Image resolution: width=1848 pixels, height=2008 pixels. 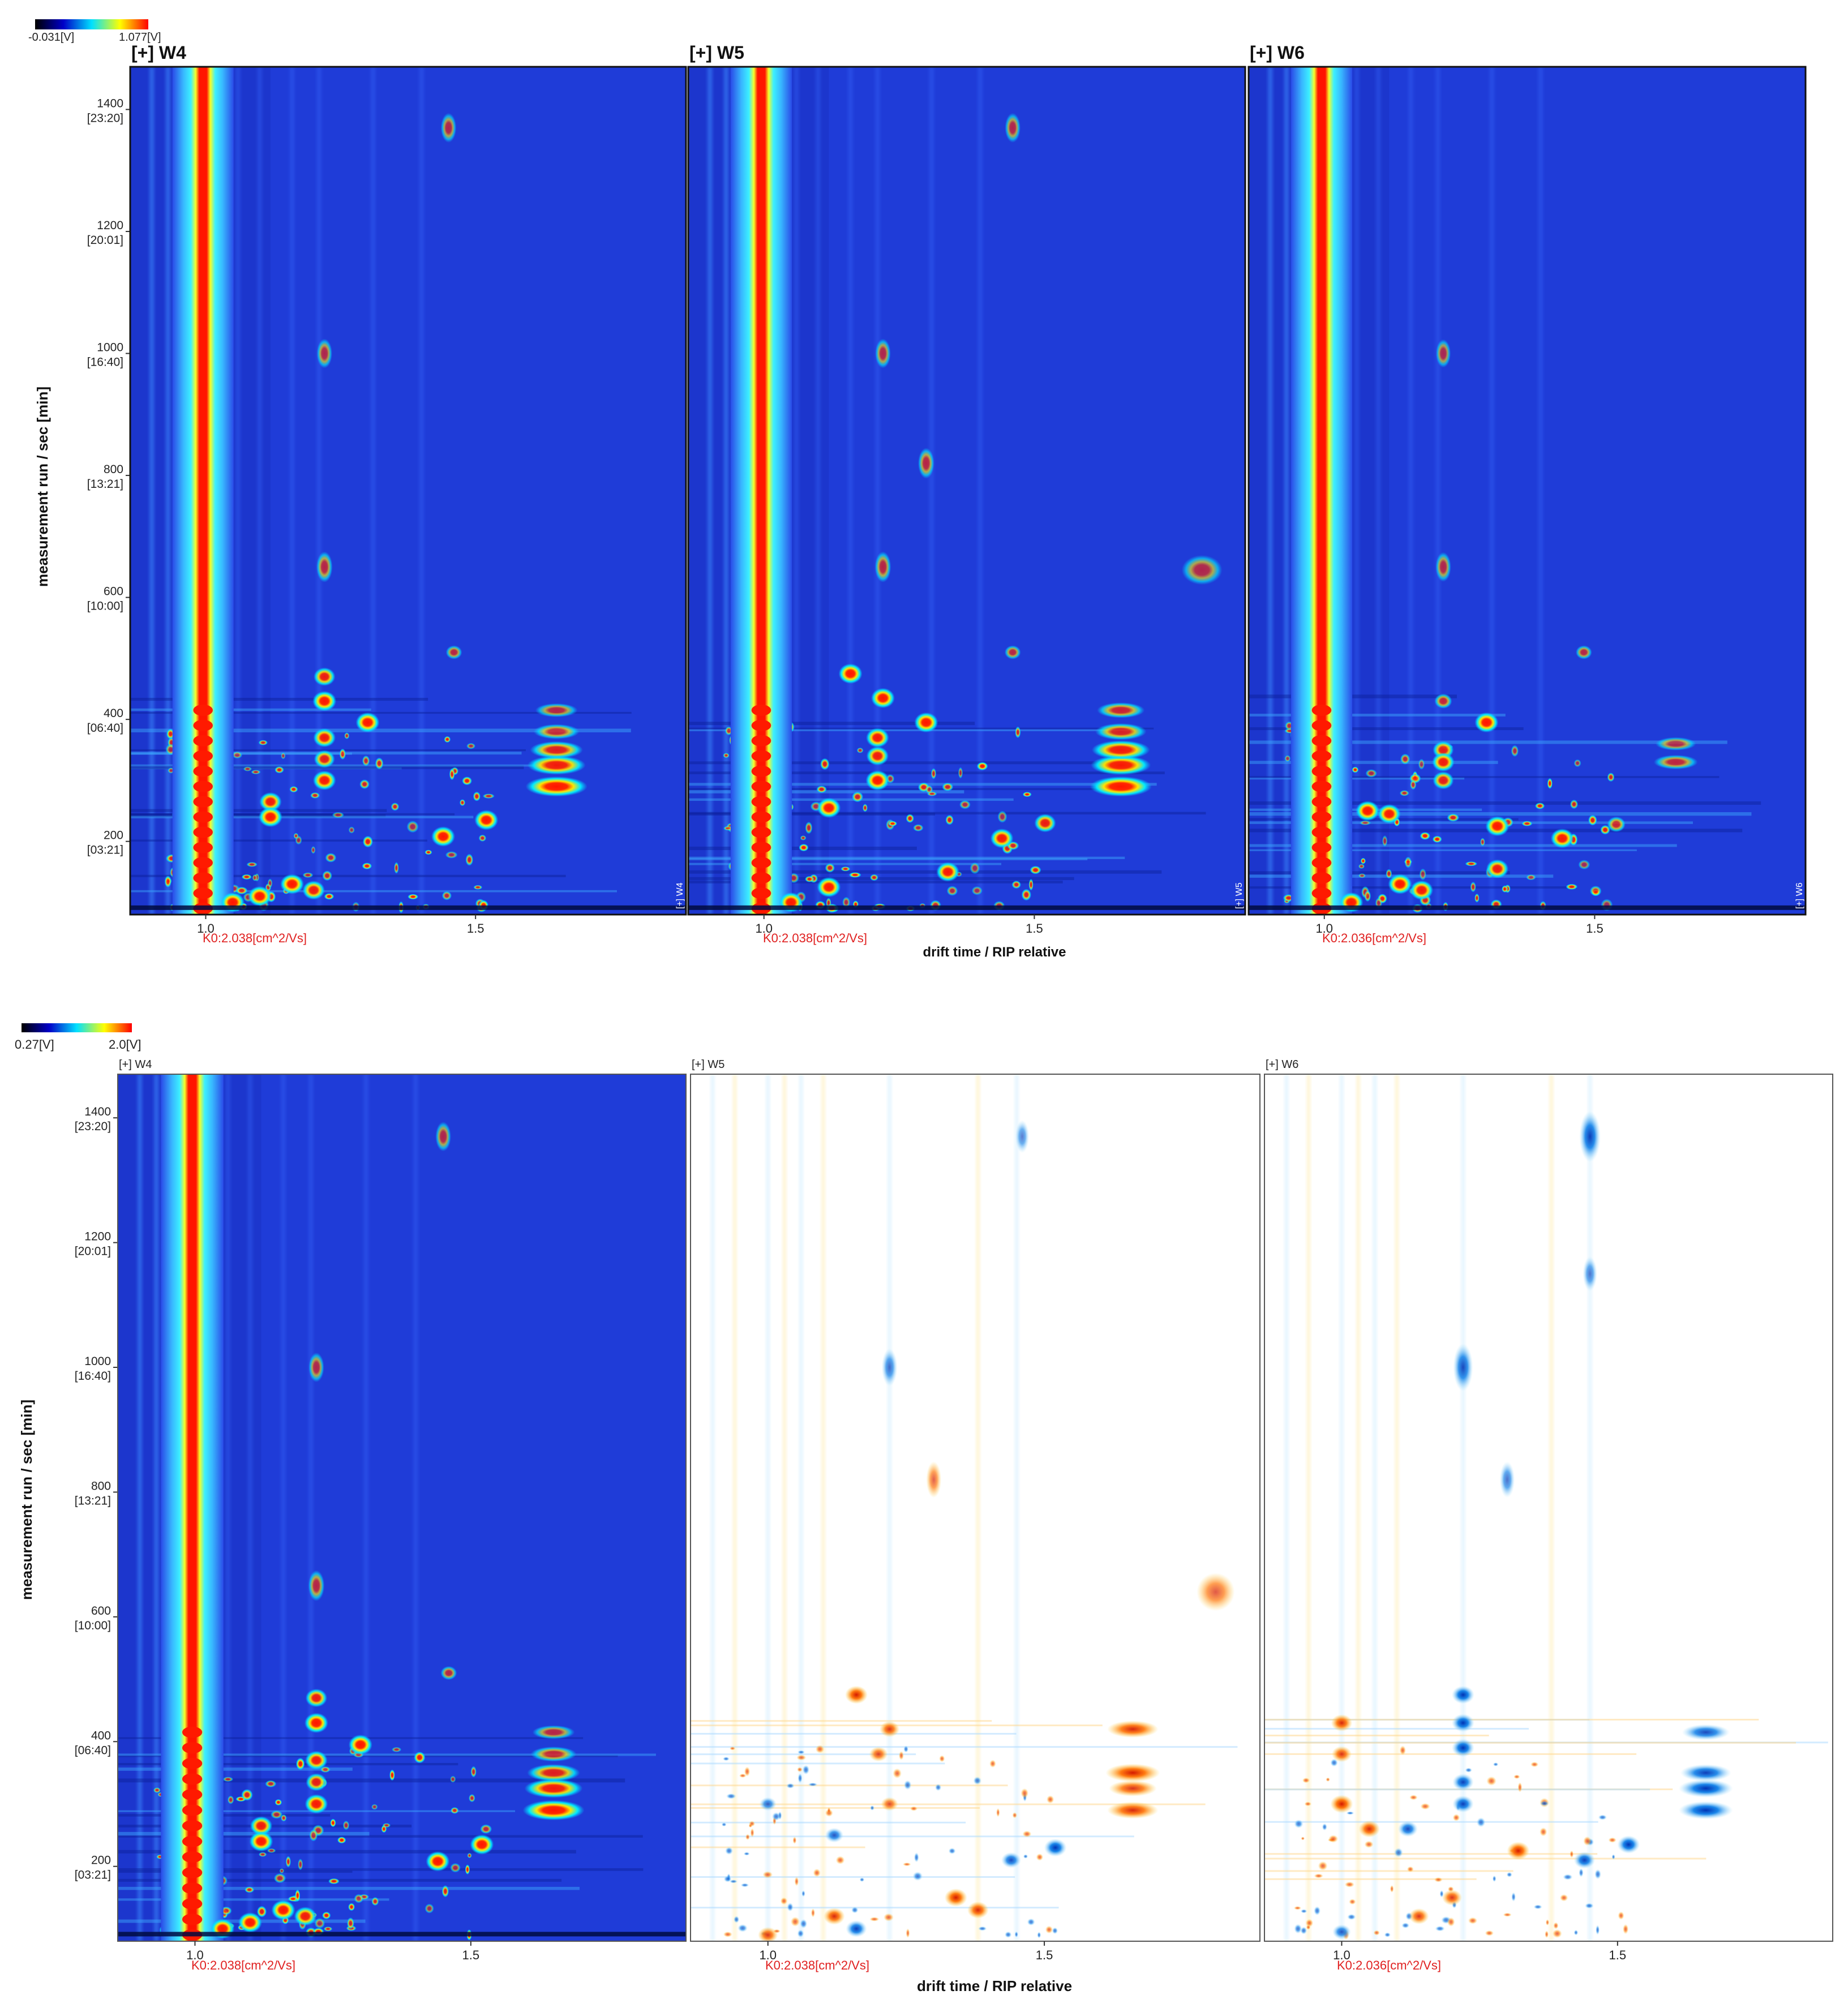 What do you see at coordinates (105, 851) in the screenshot?
I see `top-y-tick-sublabel: [03:21]` at bounding box center [105, 851].